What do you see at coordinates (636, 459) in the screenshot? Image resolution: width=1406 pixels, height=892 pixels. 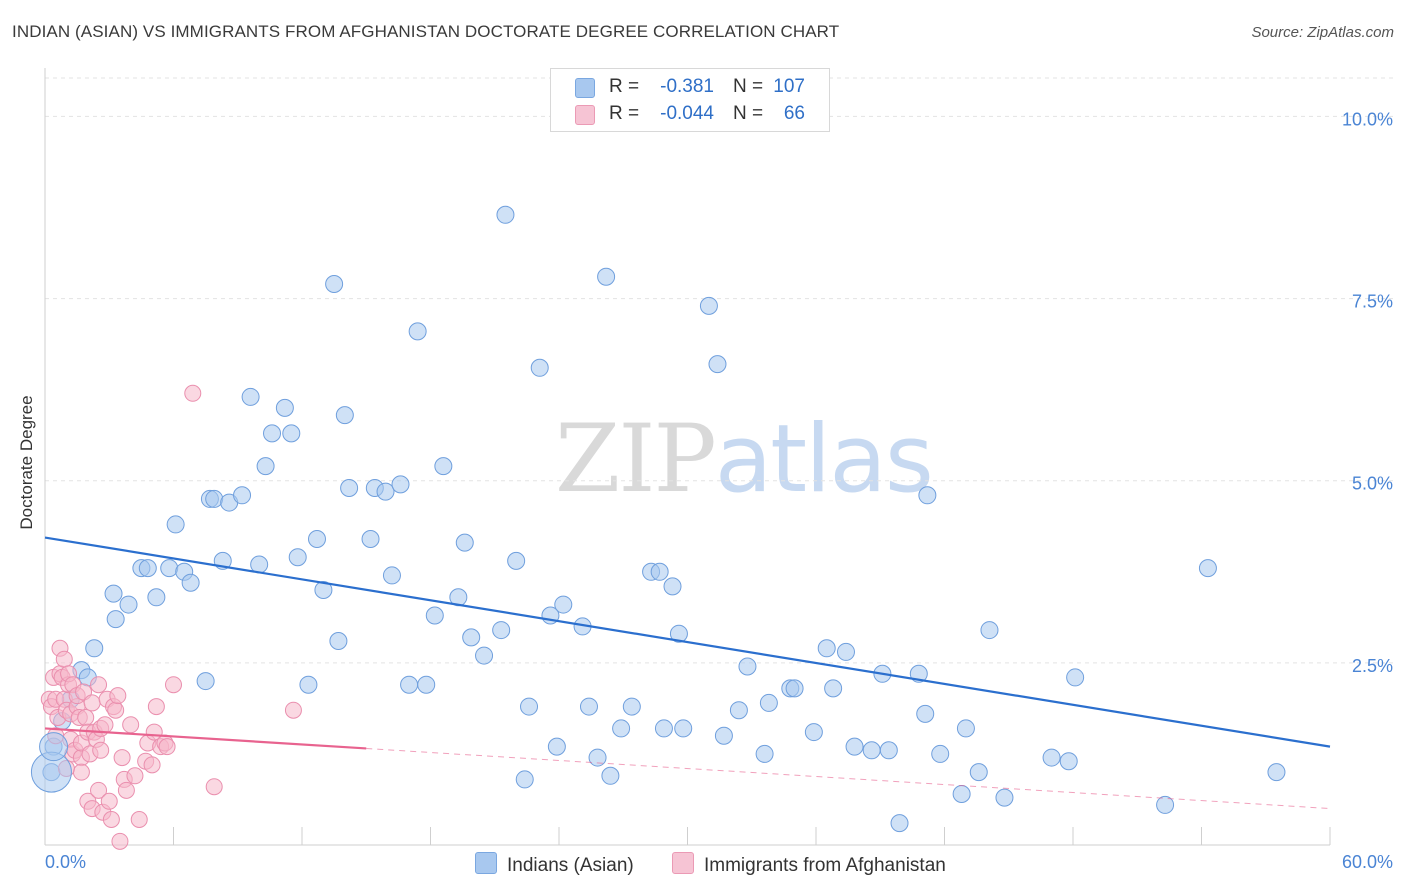 I see `watermark-zip: ZIP` at bounding box center [636, 459].